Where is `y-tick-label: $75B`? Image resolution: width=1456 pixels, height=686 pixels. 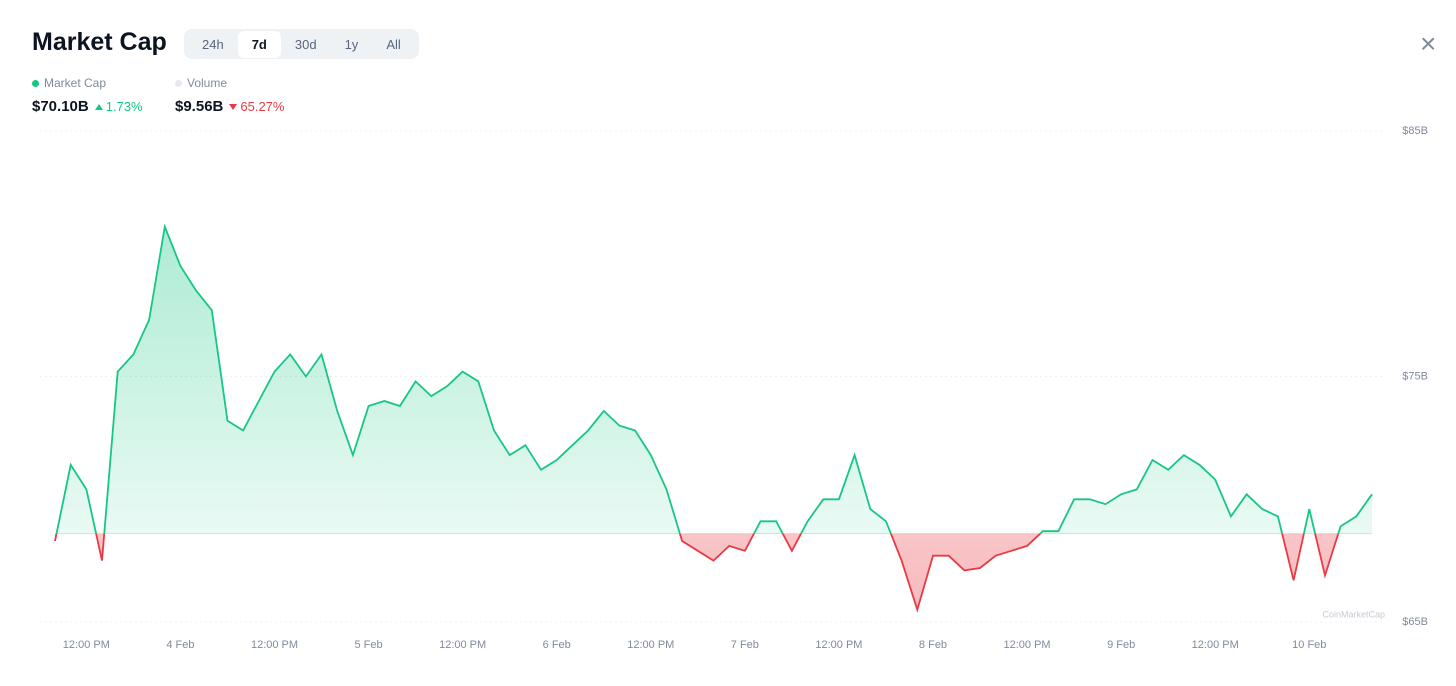 y-tick-label: $75B is located at coordinates (1415, 376).